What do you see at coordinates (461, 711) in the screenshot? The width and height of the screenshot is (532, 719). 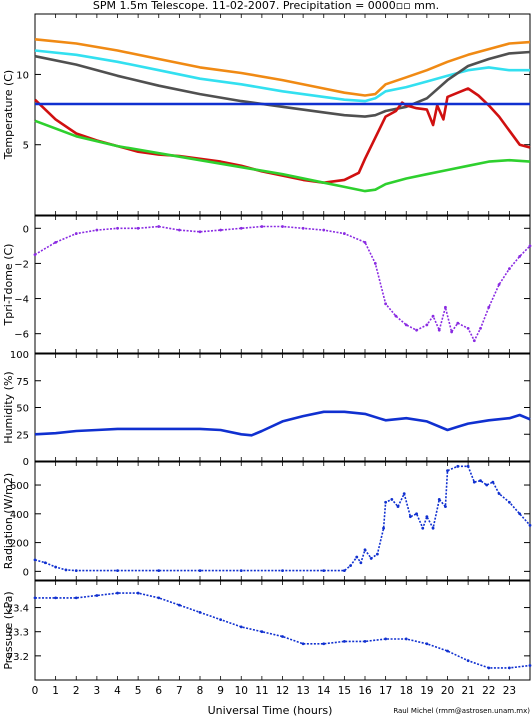 I see `credit-note: Raul Michel (rmm@astrosen.unam.mx)` at bounding box center [461, 711].